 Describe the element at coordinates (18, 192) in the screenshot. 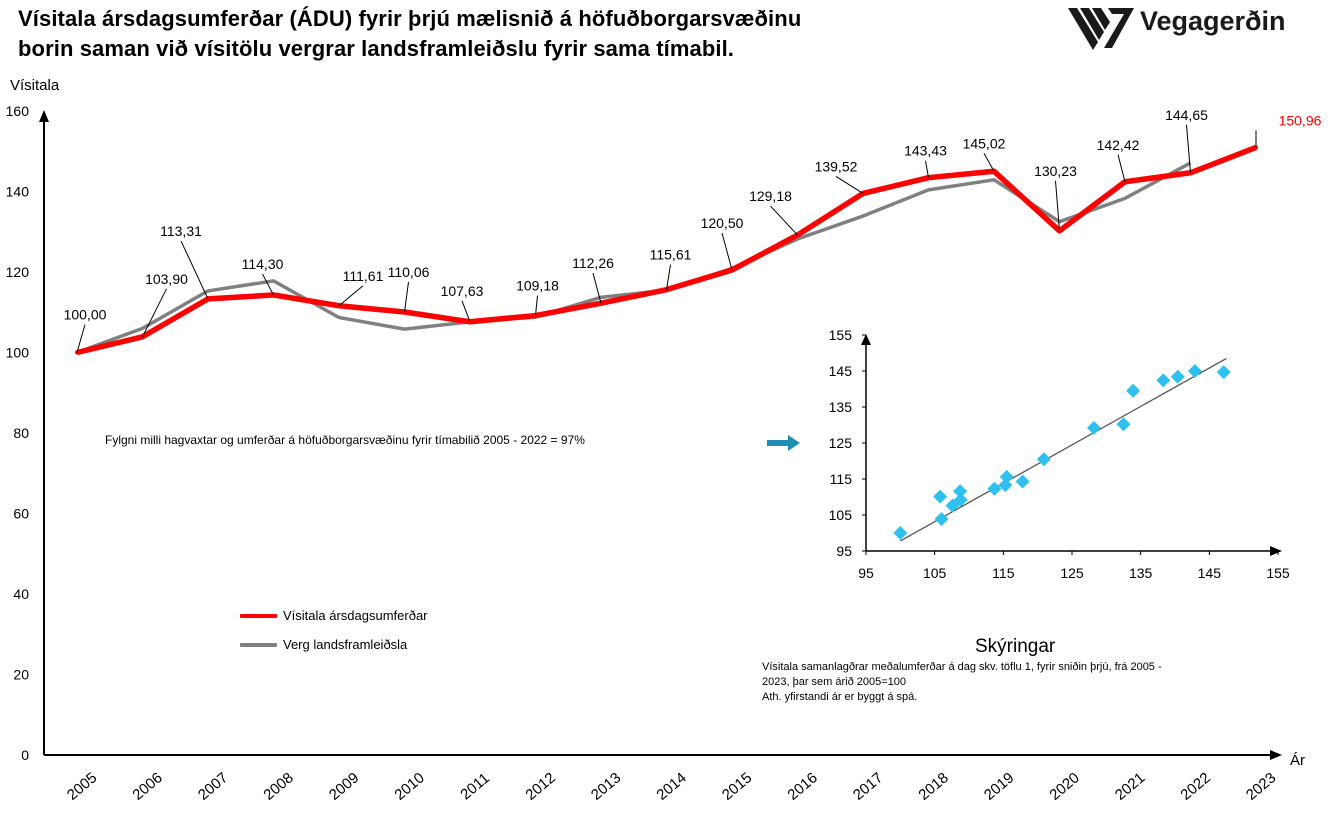

I see `y-tick-label: 140` at that location.